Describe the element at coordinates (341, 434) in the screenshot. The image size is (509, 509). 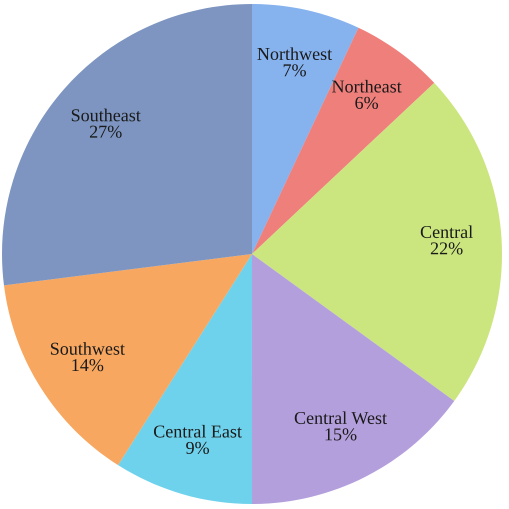
I see `data-label: 15%` at that location.